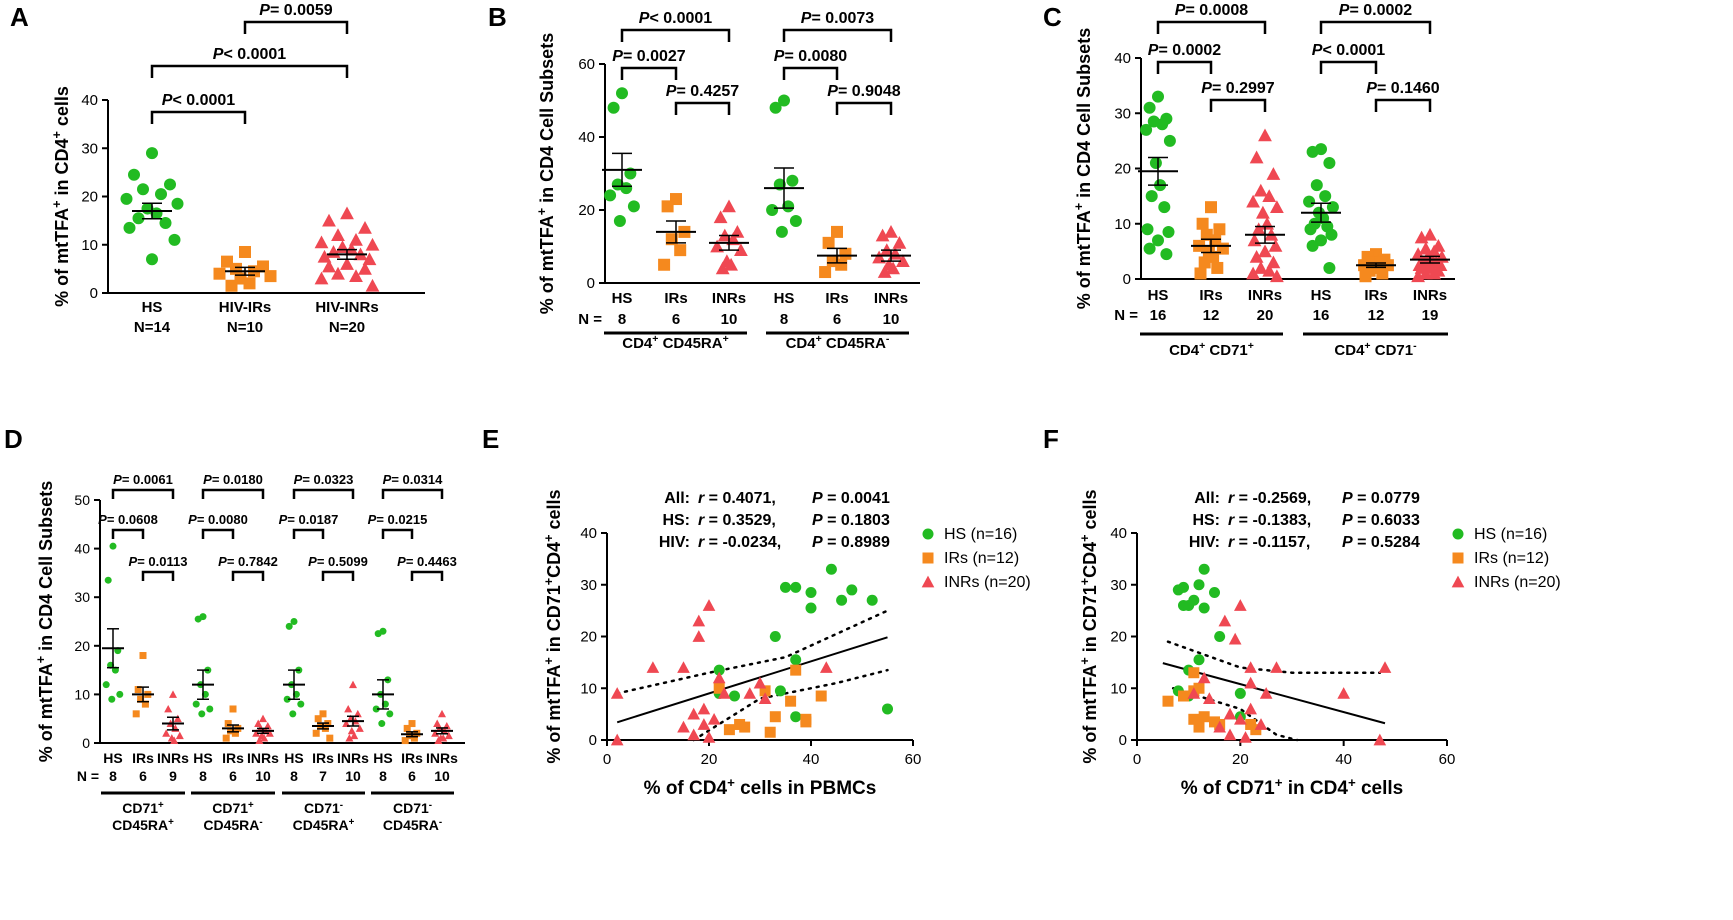  Describe the element at coordinates (1381, 542) in the screenshot. I see `stat-p-value: P = 0.5284` at that location.